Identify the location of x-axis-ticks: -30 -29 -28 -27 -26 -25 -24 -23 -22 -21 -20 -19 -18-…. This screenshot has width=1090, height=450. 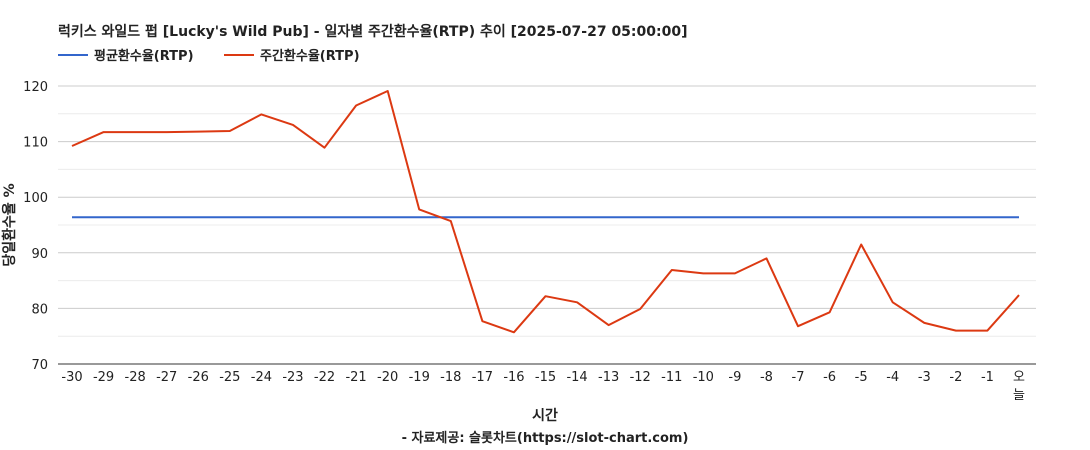
(543, 386).